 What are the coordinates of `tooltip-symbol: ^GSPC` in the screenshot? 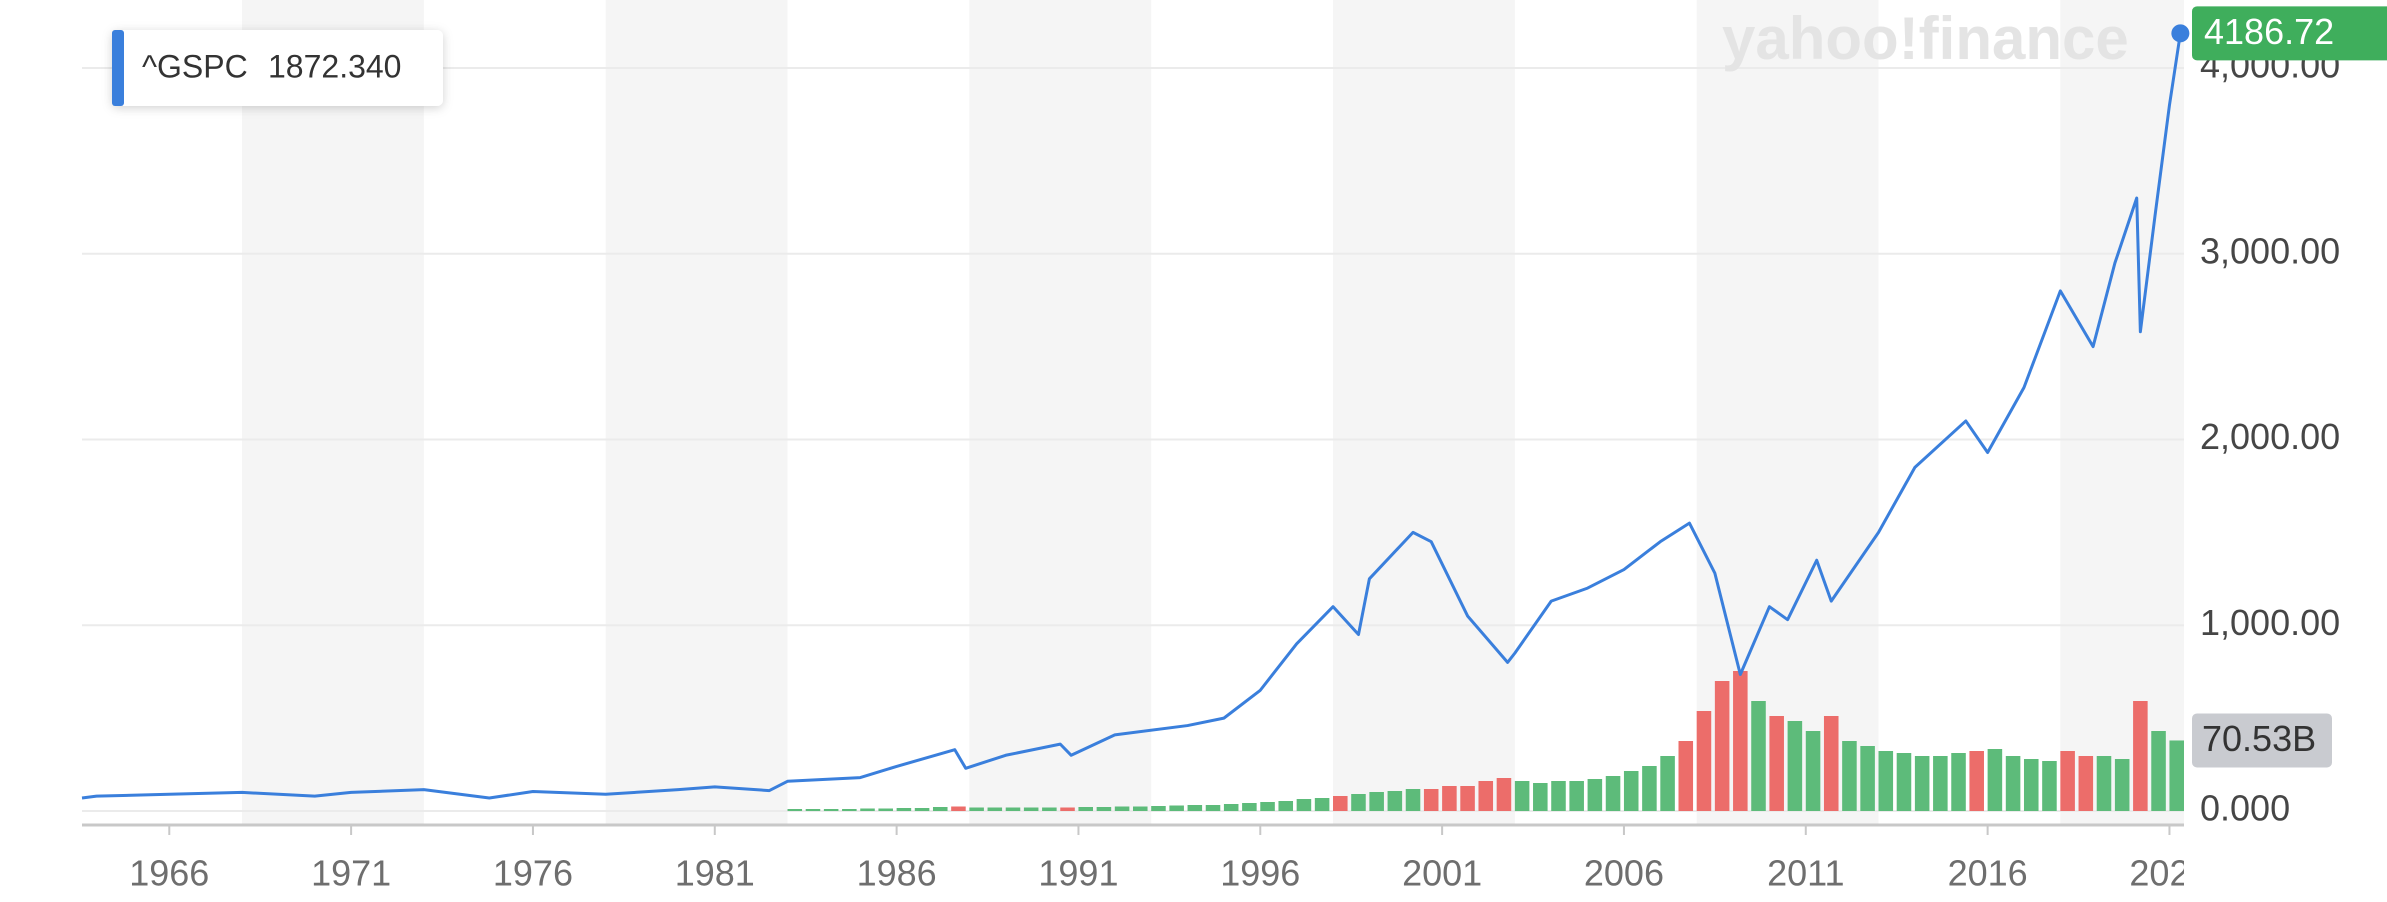 It's located at (195, 66).